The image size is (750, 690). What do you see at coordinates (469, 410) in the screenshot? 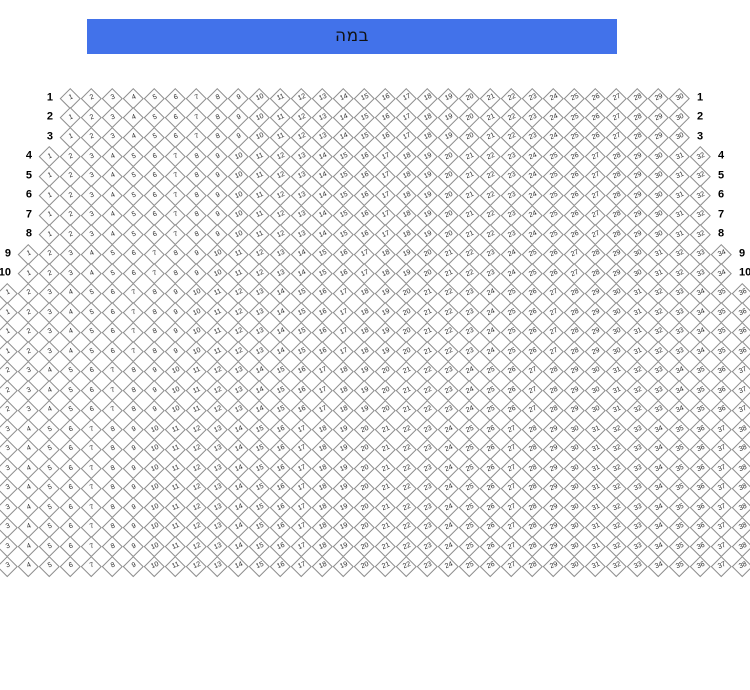
I see `seat: 24` at bounding box center [469, 410].